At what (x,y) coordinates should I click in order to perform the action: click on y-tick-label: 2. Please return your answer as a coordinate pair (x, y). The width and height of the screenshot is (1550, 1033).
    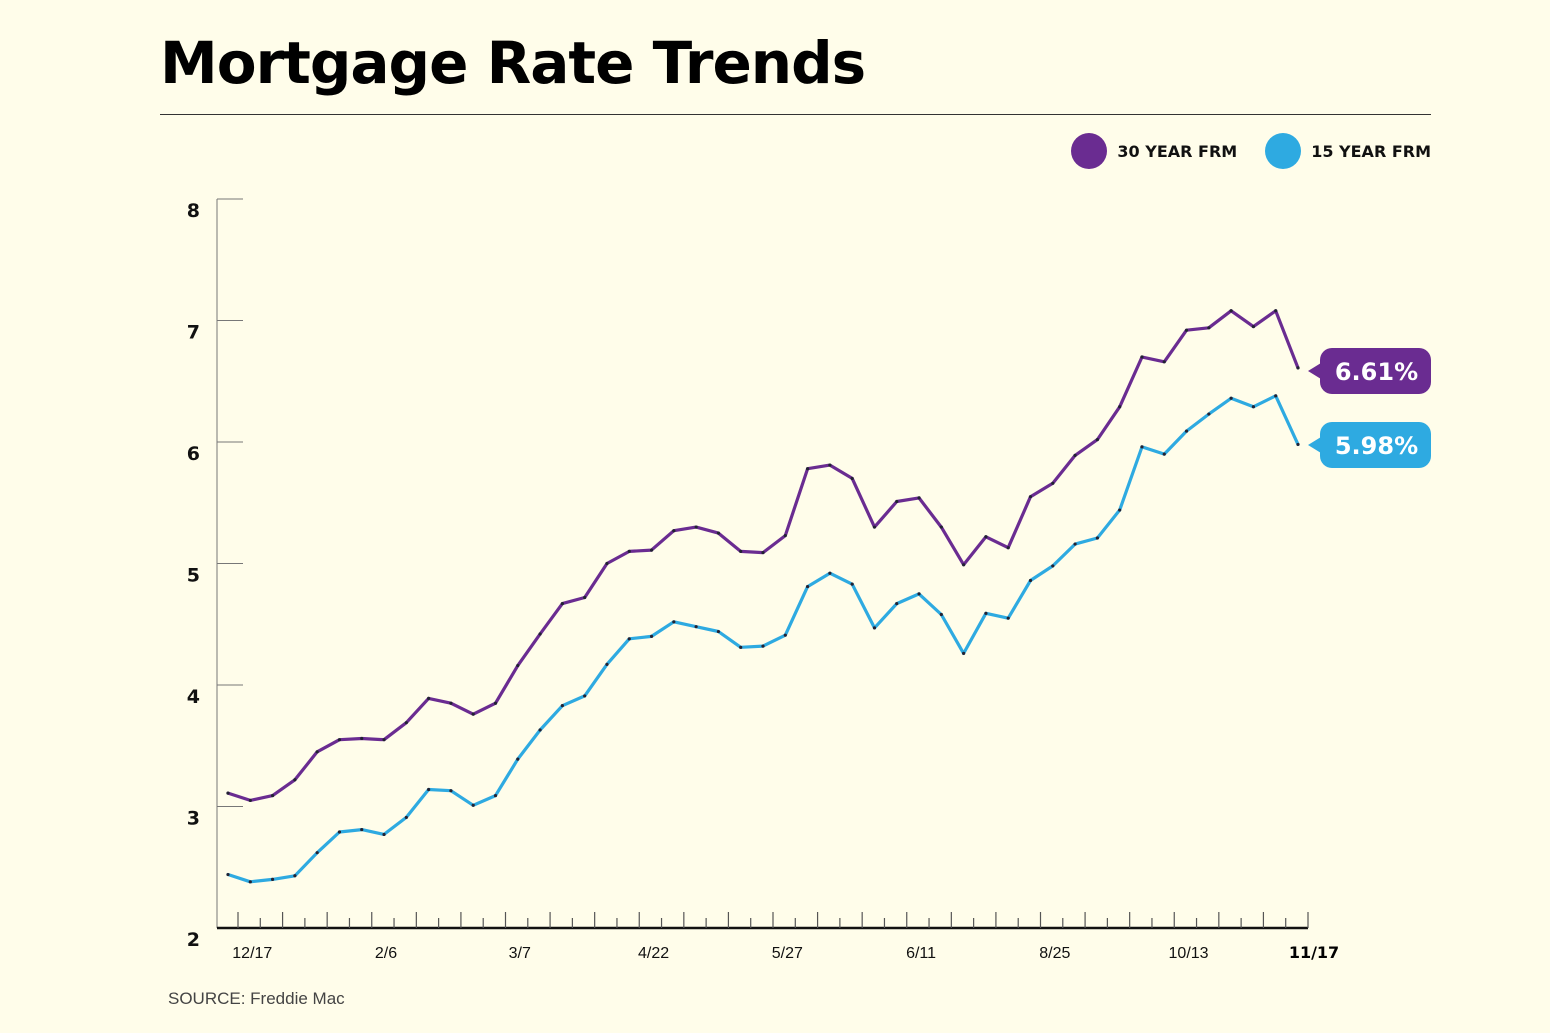
    Looking at the image, I should click on (193, 940).